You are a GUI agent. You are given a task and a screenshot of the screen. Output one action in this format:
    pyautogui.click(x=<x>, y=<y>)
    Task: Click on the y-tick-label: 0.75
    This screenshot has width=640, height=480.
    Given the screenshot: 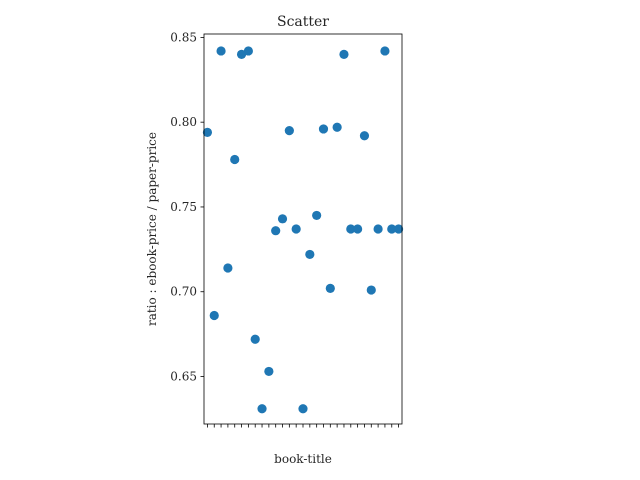 What is the action you would take?
    pyautogui.click(x=183, y=207)
    